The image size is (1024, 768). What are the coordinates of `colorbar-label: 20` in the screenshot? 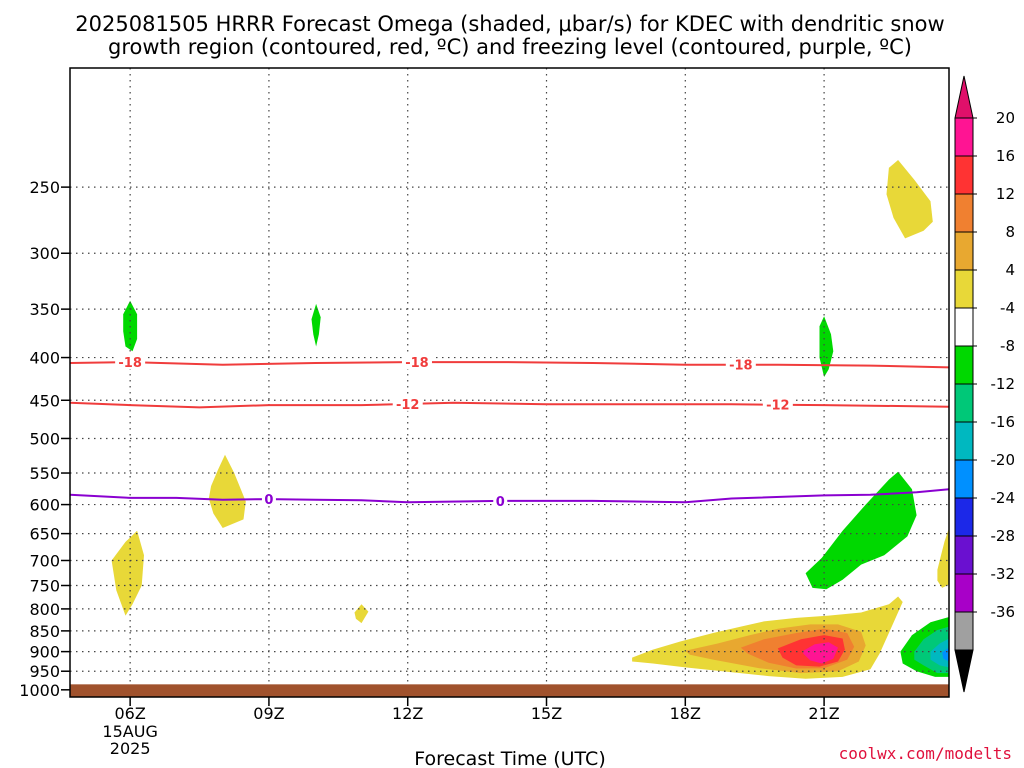 It's located at (1005, 118).